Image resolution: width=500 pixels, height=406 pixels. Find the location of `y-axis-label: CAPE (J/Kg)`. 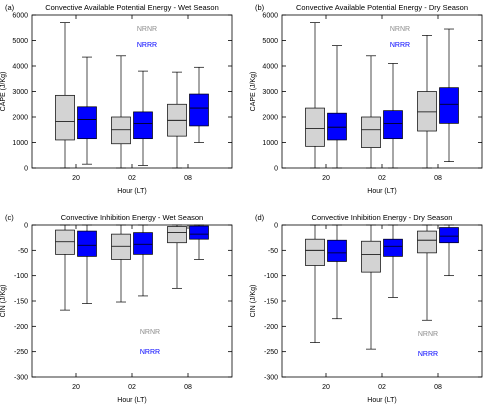

y-axis-label: CAPE (J/Kg) is located at coordinates (3, 92).